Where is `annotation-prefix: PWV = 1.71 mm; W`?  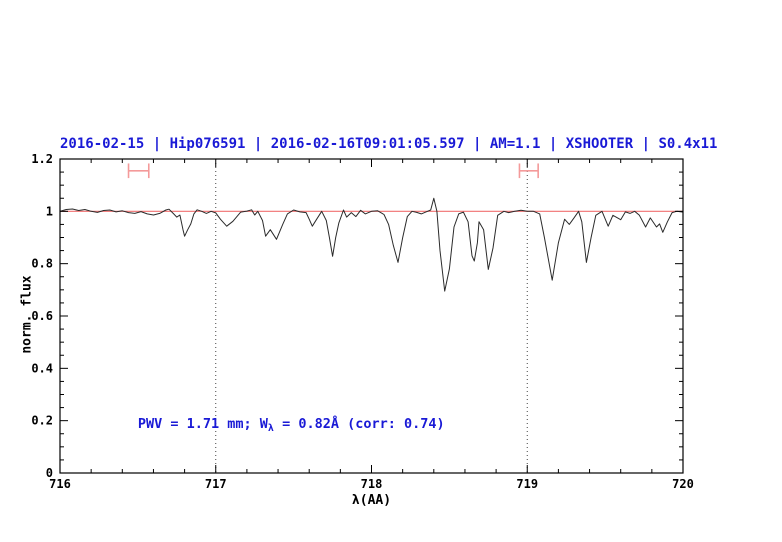
annotation-prefix: PWV = 1.71 mm; W is located at coordinates (202, 423).